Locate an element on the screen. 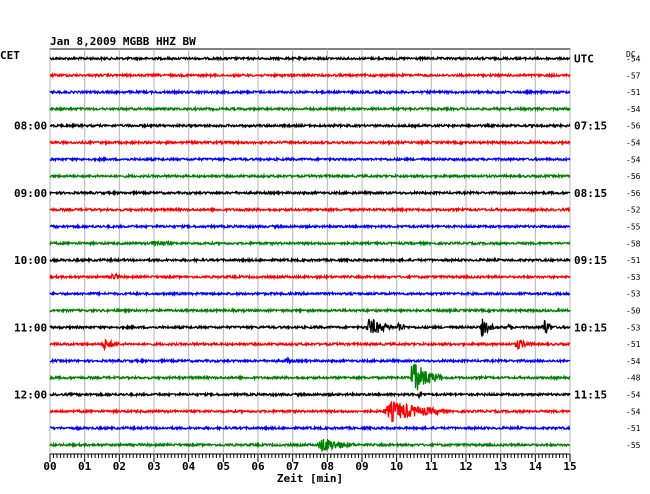 This screenshot has width=650, height=494. dc-offset-14: -53 is located at coordinates (633, 294).